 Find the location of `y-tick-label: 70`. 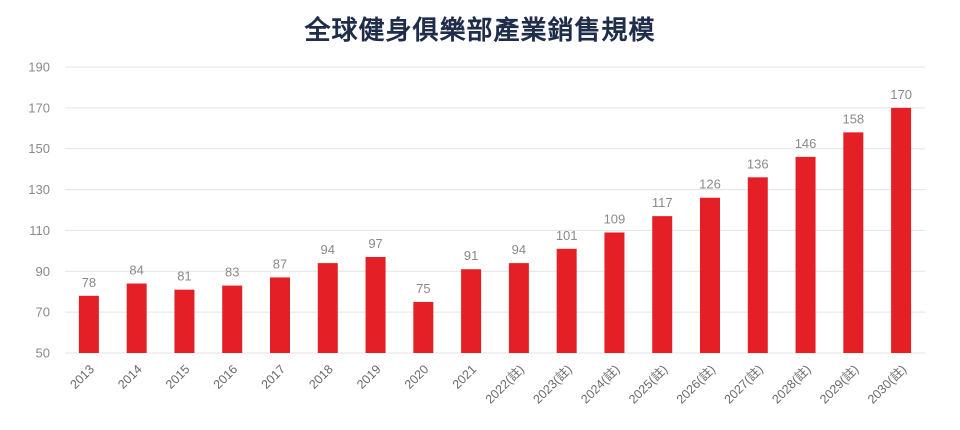

y-tick-label: 70 is located at coordinates (43, 312).